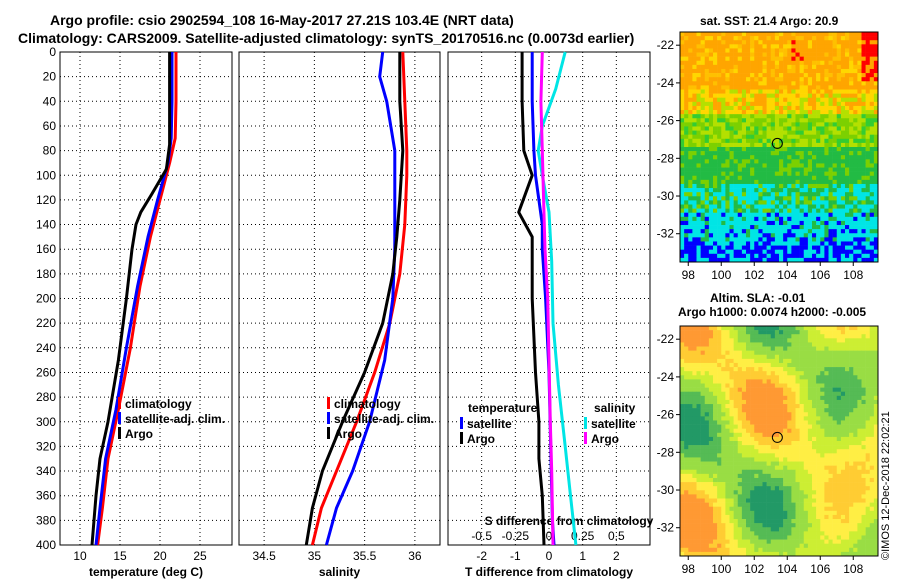  What do you see at coordinates (340, 572) in the screenshot?
I see `salinity-xlabel: salinity` at bounding box center [340, 572].